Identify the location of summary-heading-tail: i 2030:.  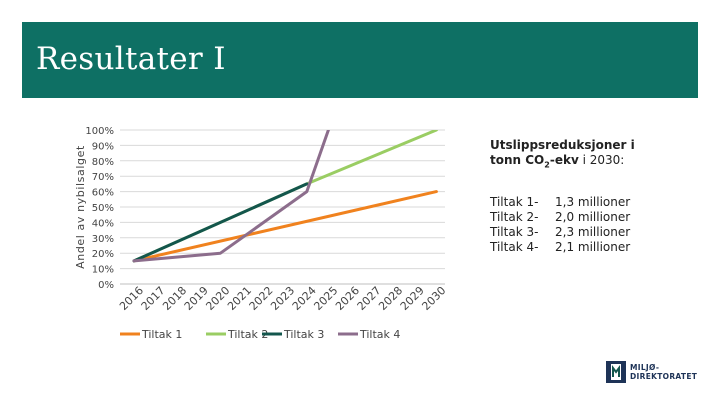
(601, 160).